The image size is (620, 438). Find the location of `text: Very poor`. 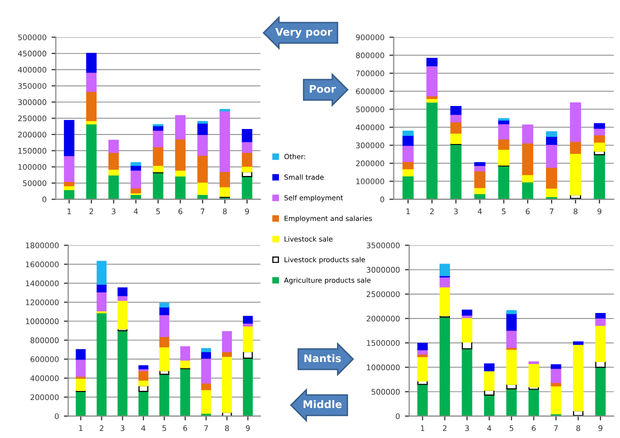

text: Very poor is located at coordinates (303, 33).